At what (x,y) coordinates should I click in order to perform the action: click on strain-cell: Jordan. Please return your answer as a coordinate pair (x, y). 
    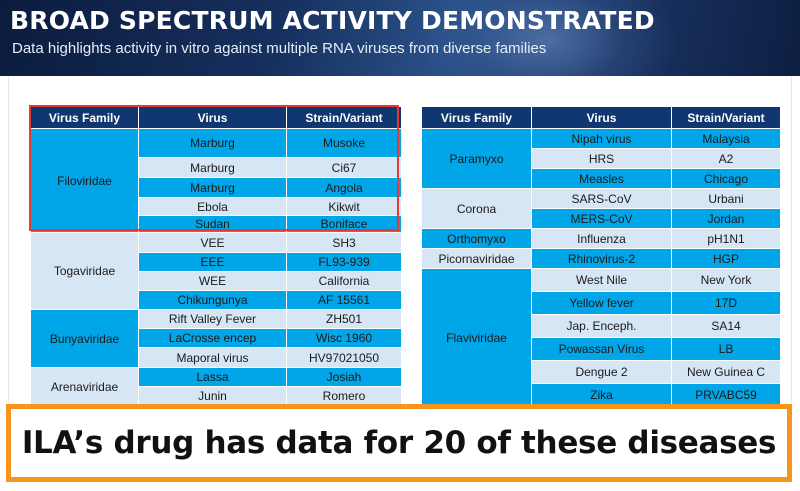
    Looking at the image, I should click on (726, 218).